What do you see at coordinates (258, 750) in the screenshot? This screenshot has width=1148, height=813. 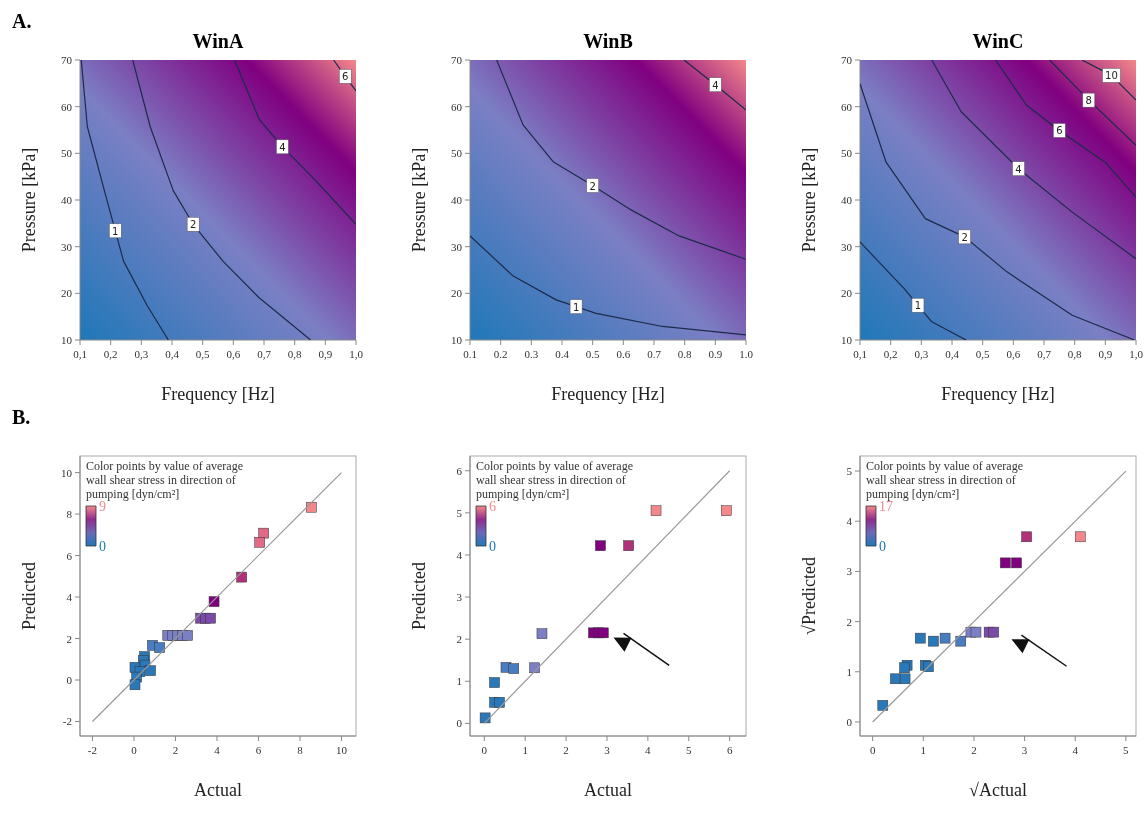 I see `x-tick-label: 6` at bounding box center [258, 750].